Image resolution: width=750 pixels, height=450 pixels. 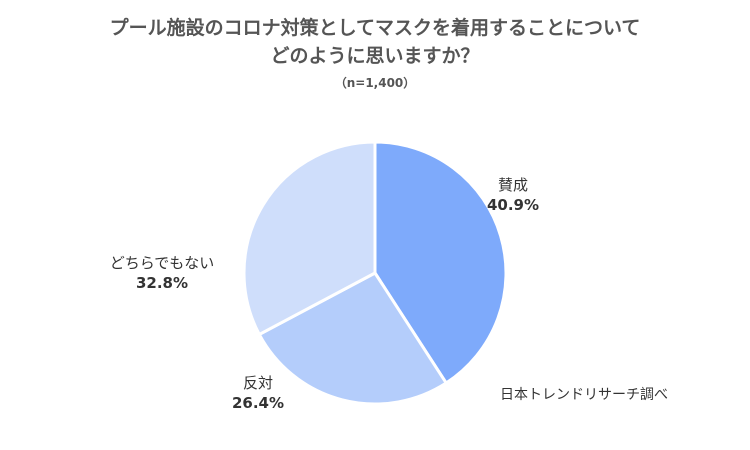 What do you see at coordinates (584, 395) in the screenshot?
I see `source-credit: 日本トレンドリサーチ調べ` at bounding box center [584, 395].